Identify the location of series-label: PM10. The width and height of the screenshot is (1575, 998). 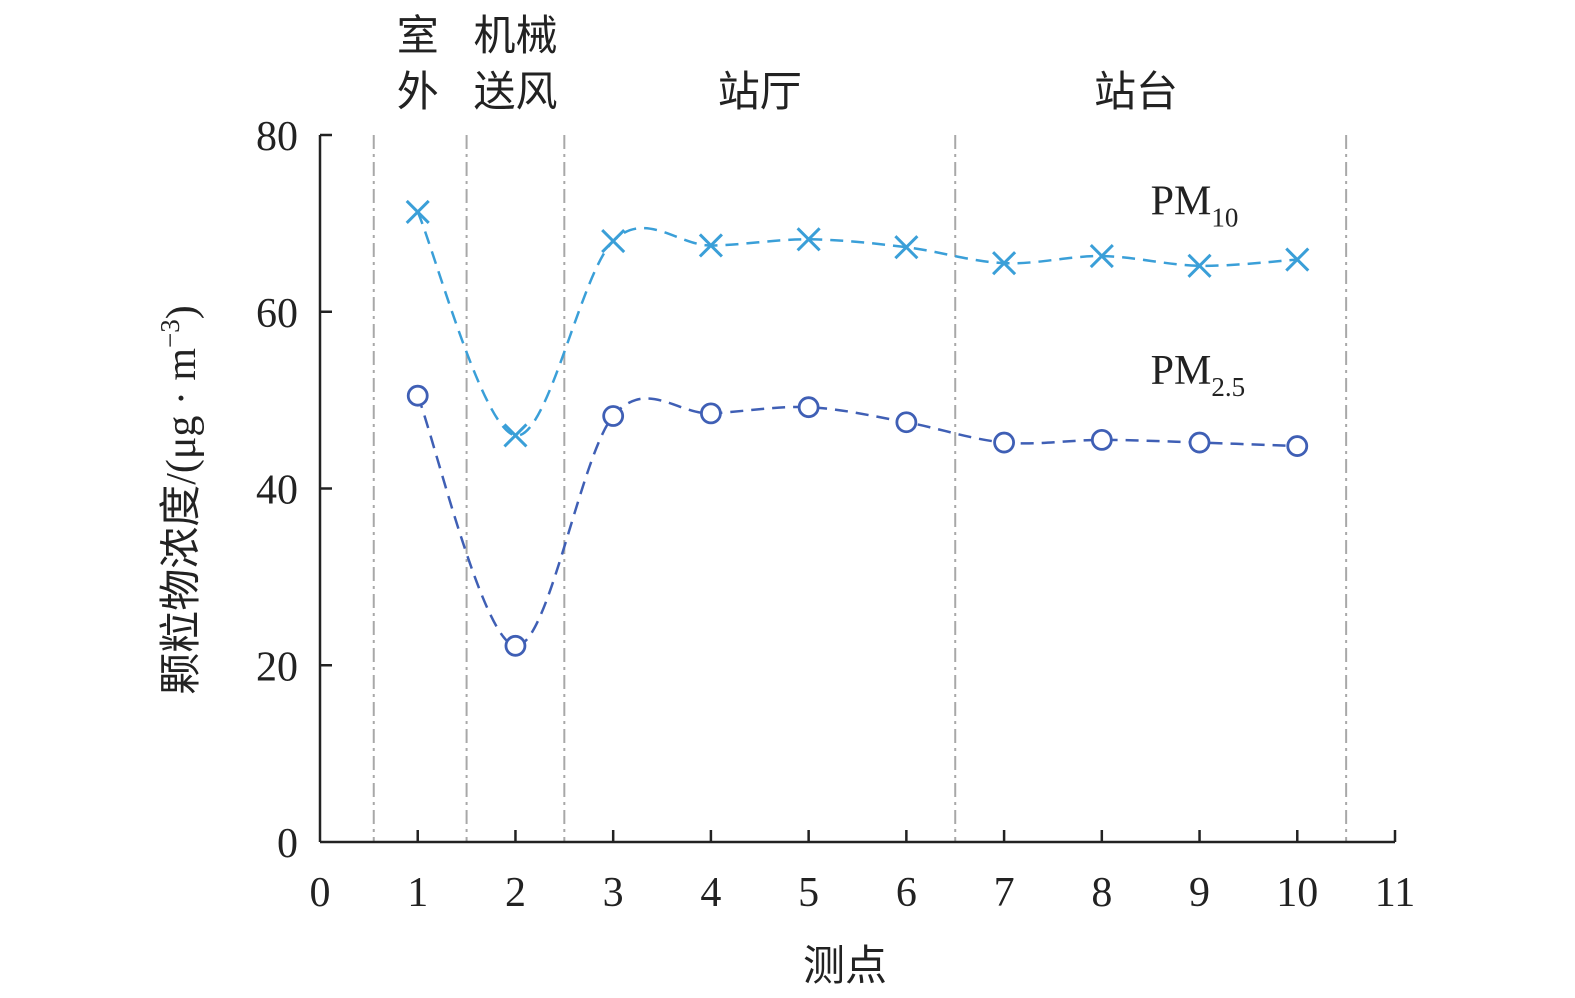
(1195, 206).